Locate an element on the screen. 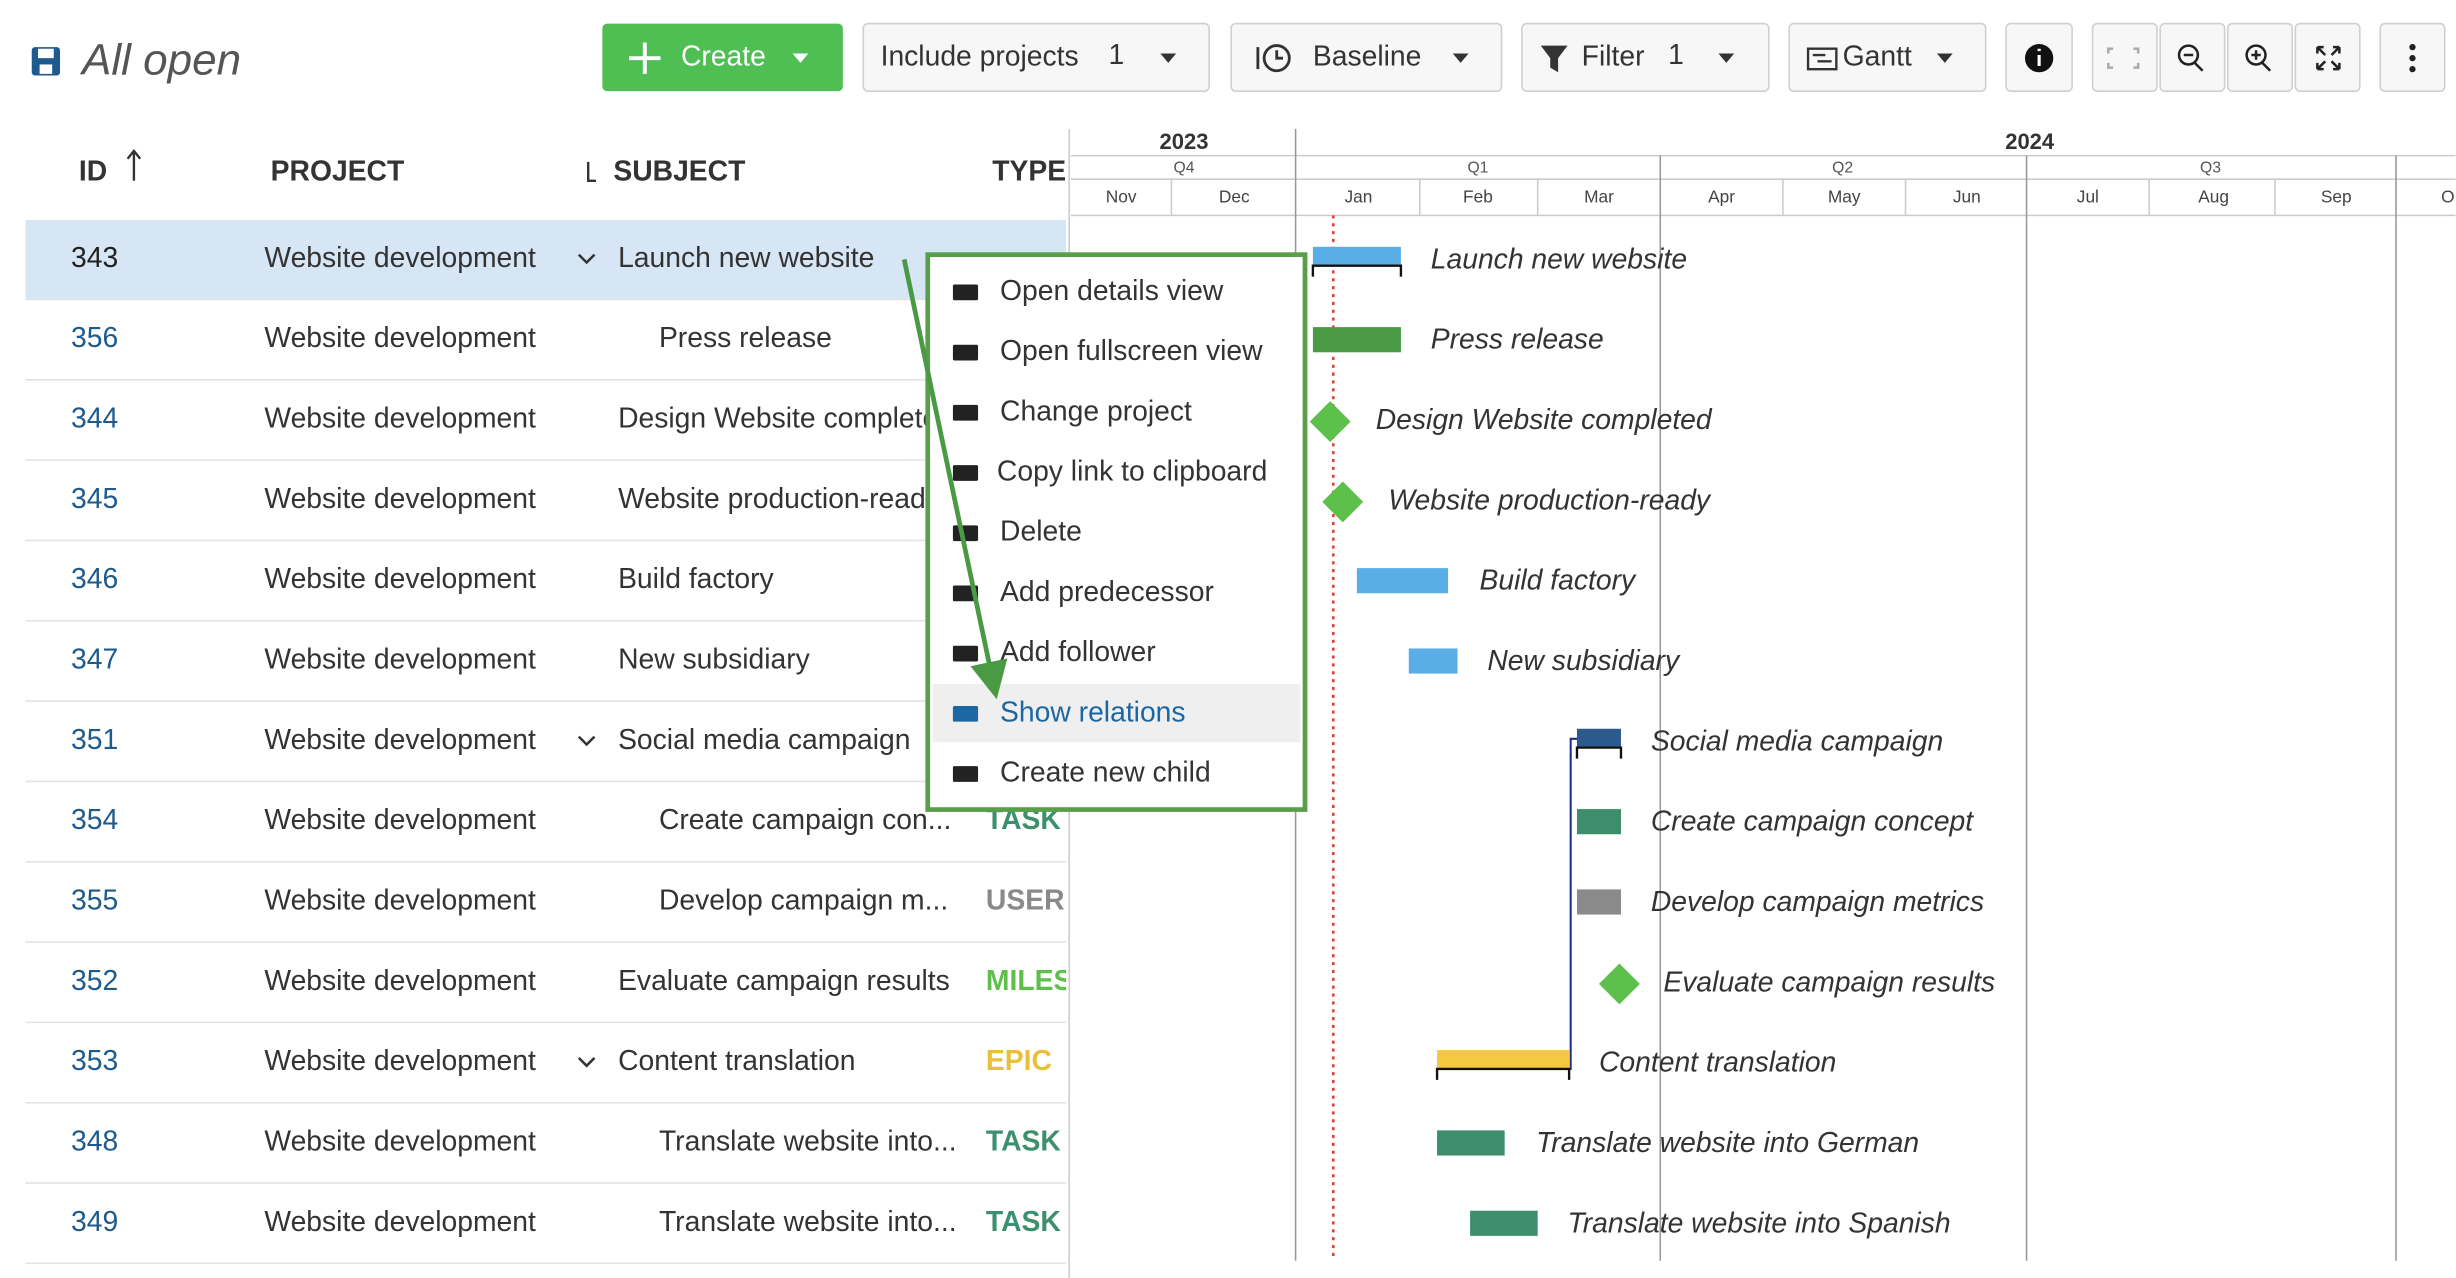  gantt-row: Build factory is located at coordinates (1496, 580).